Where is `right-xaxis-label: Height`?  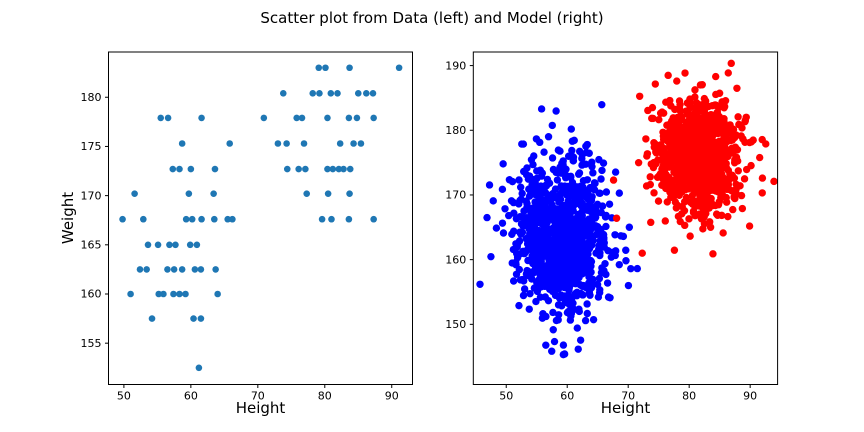 right-xaxis-label: Height is located at coordinates (625, 408).